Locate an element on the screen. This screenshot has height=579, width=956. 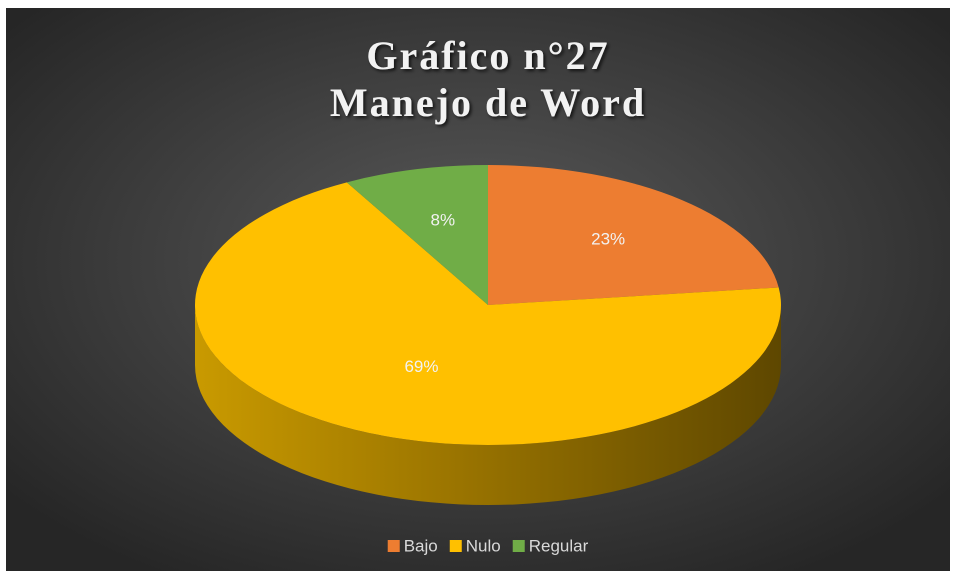
chart-title: Gráfico n°27 is located at coordinates (487, 55).